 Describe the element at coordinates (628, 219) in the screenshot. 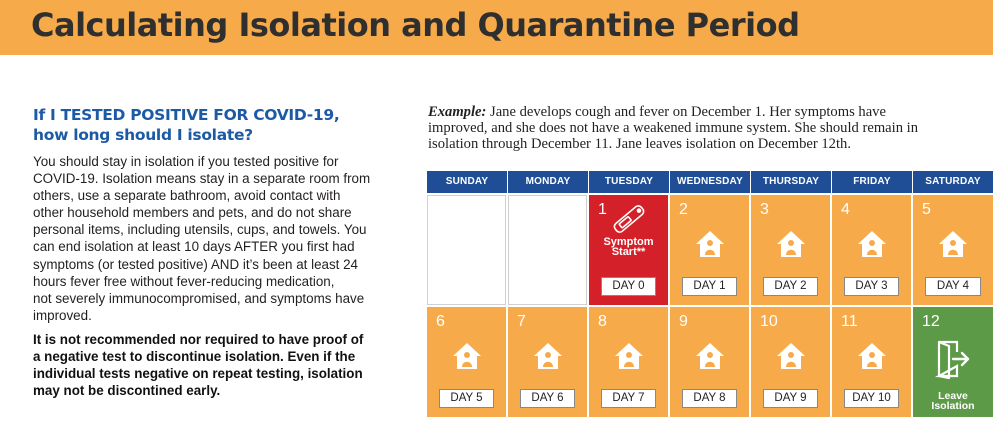

I see `thermometer-icon` at that location.